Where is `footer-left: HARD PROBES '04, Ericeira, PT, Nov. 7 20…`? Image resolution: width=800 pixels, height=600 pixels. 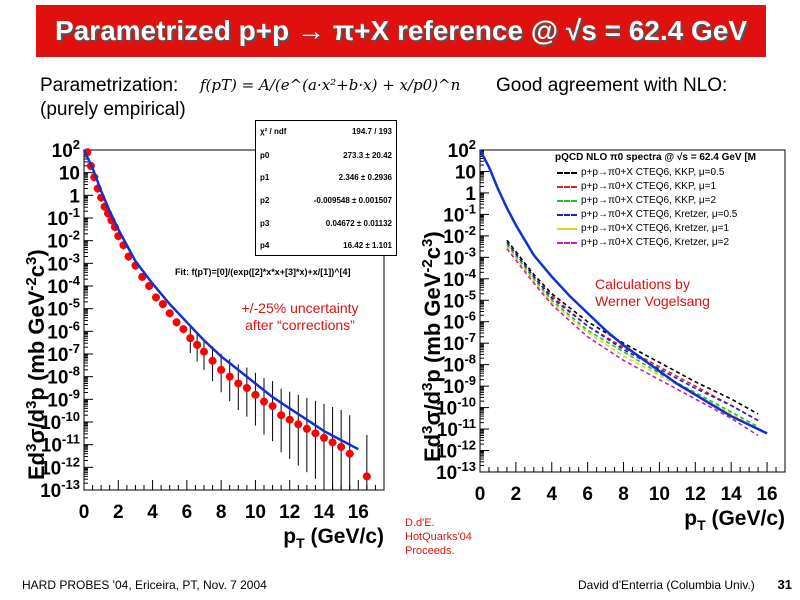
footer-left: HARD PROBES '04, Ericeira, PT, Nov. 7 20… is located at coordinates (144, 585).